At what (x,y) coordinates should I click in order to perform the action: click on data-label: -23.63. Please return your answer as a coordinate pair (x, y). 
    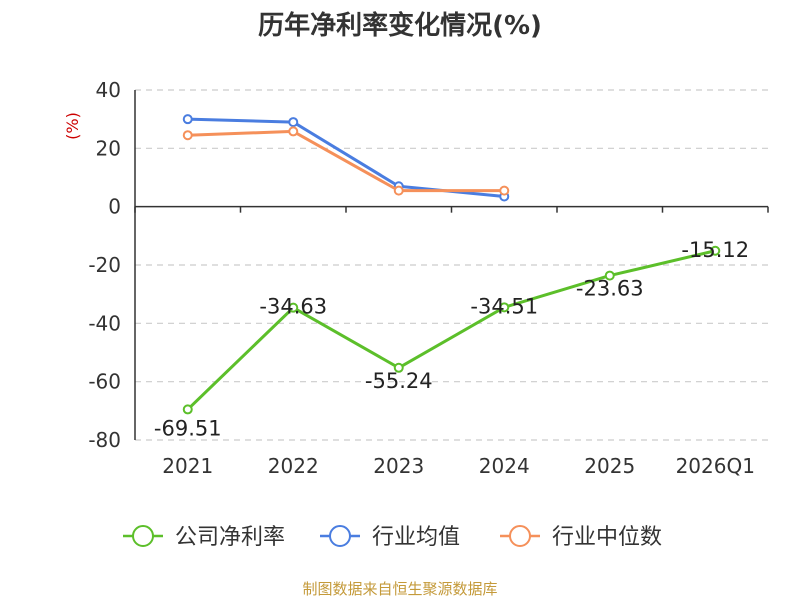
    Looking at the image, I should click on (610, 289).